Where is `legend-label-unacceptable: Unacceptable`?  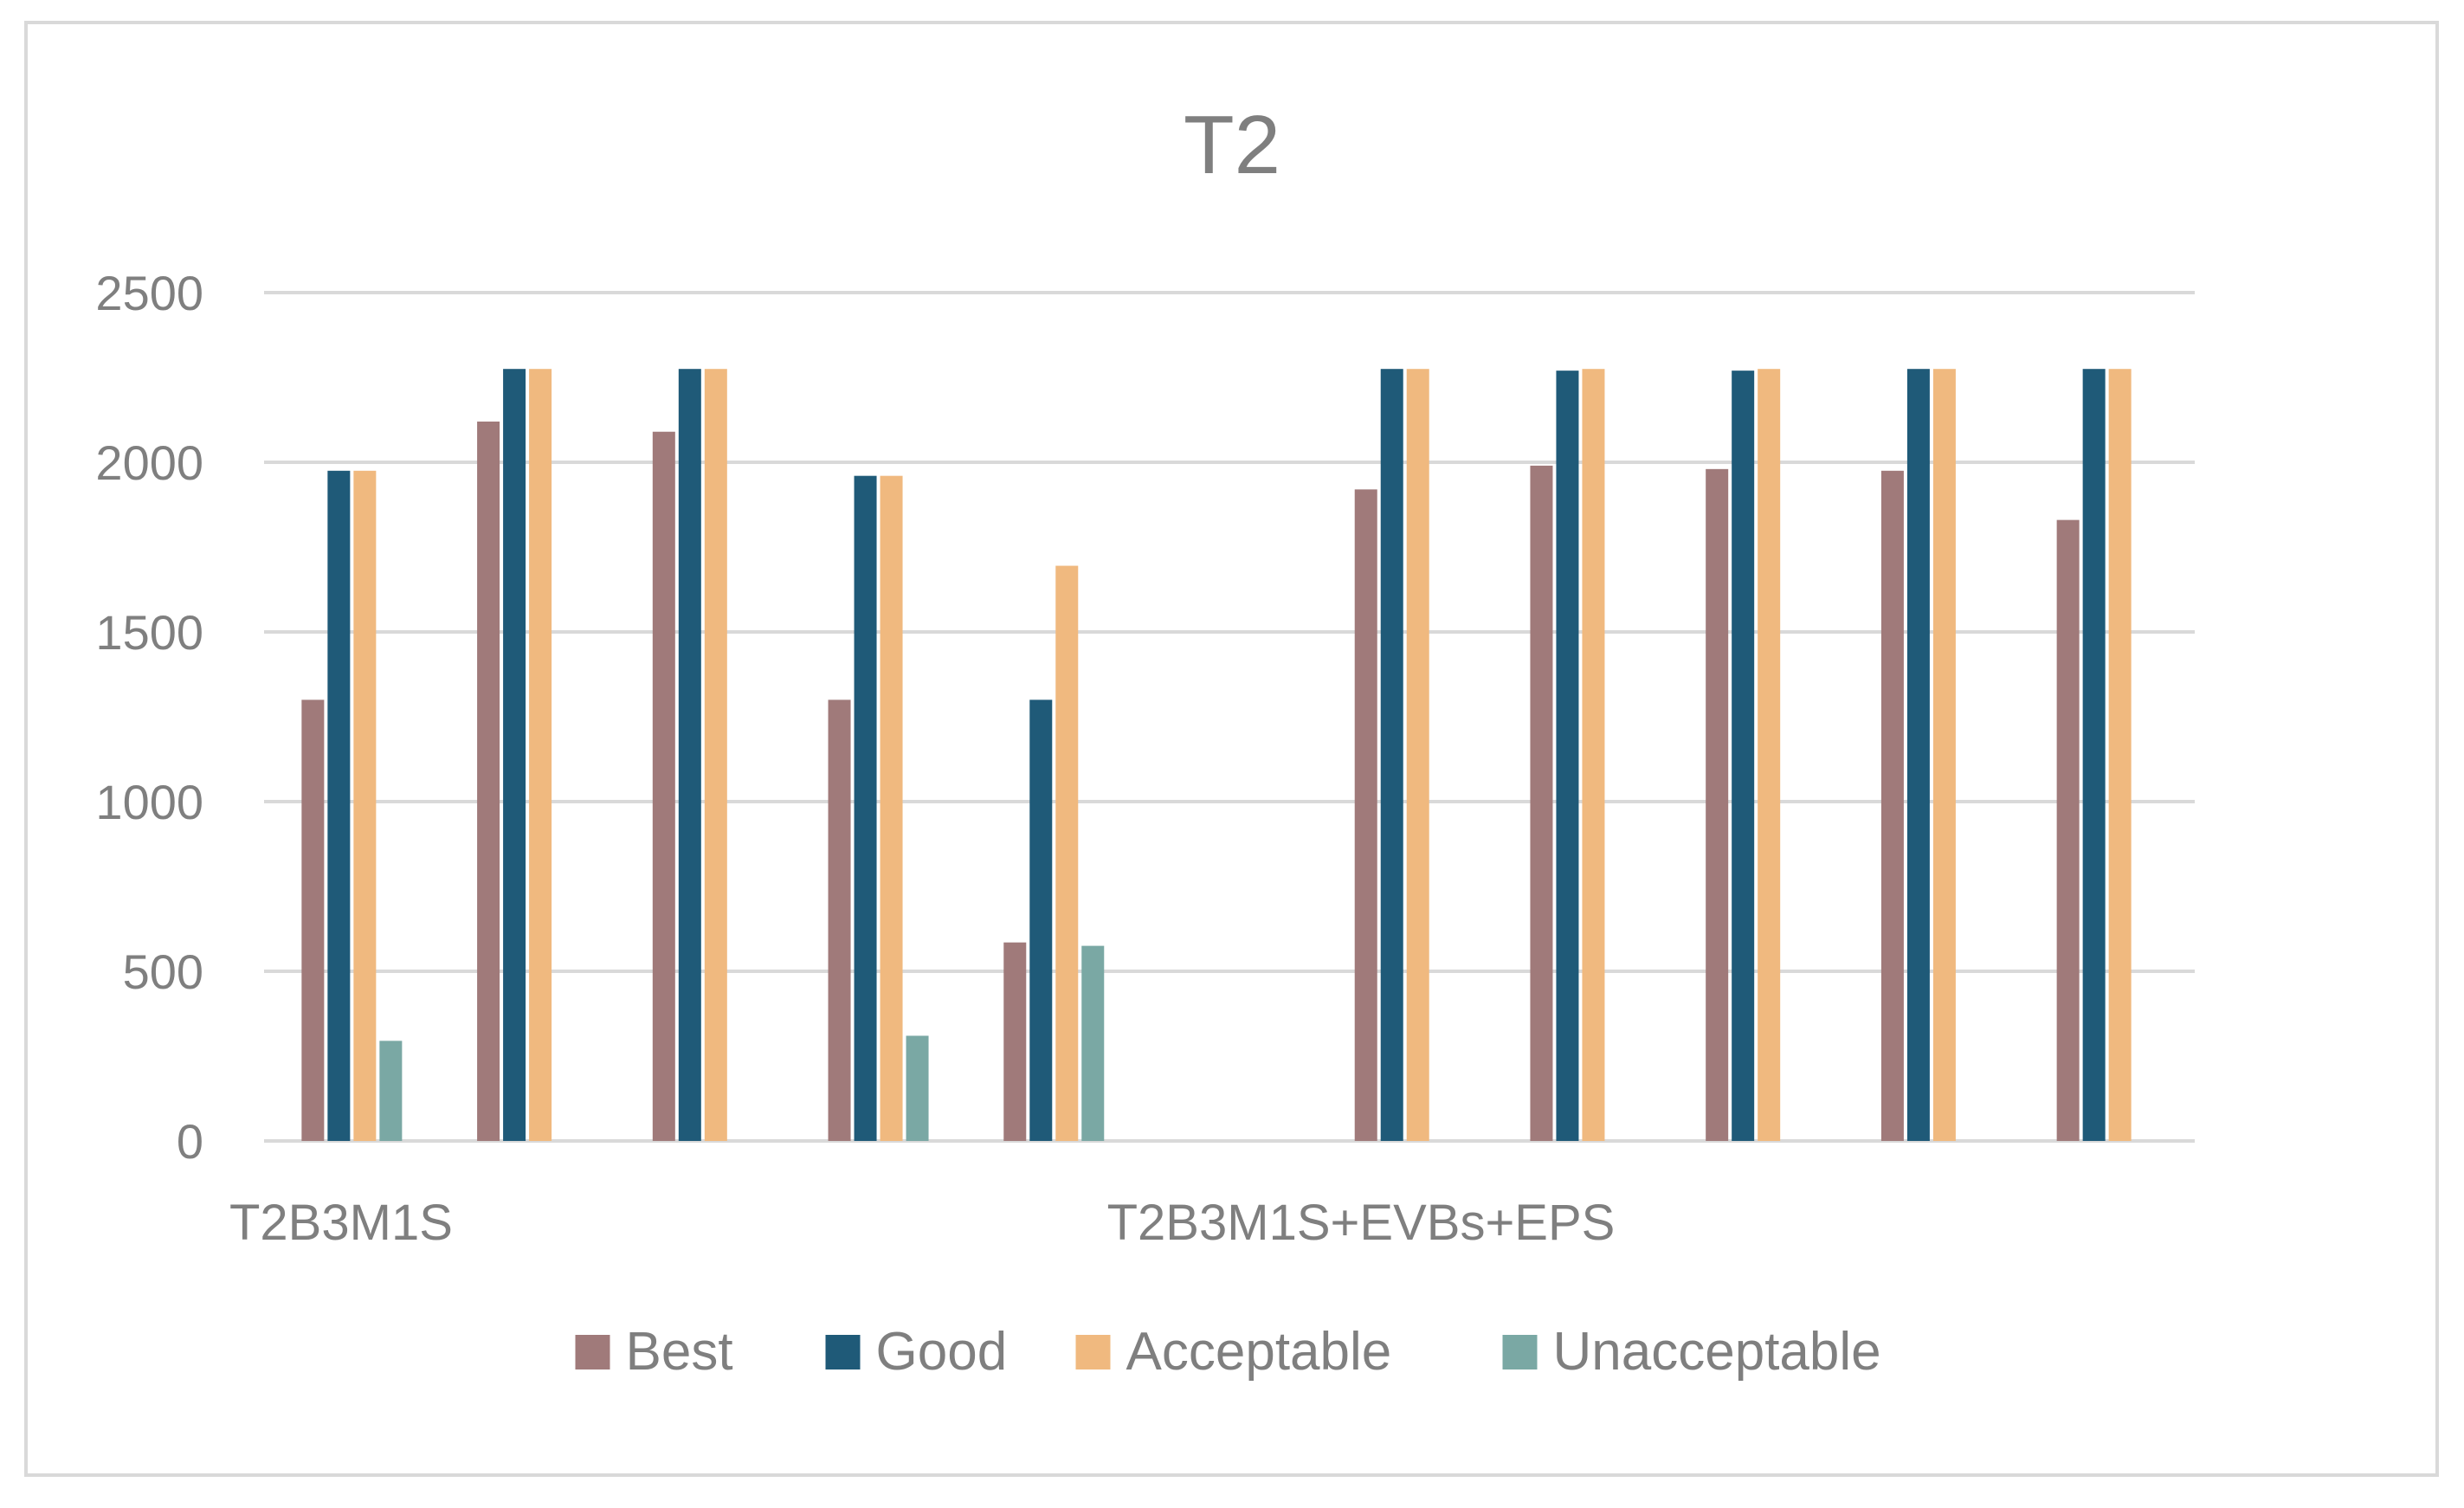 legend-label-unacceptable: Unacceptable is located at coordinates (1717, 1352).